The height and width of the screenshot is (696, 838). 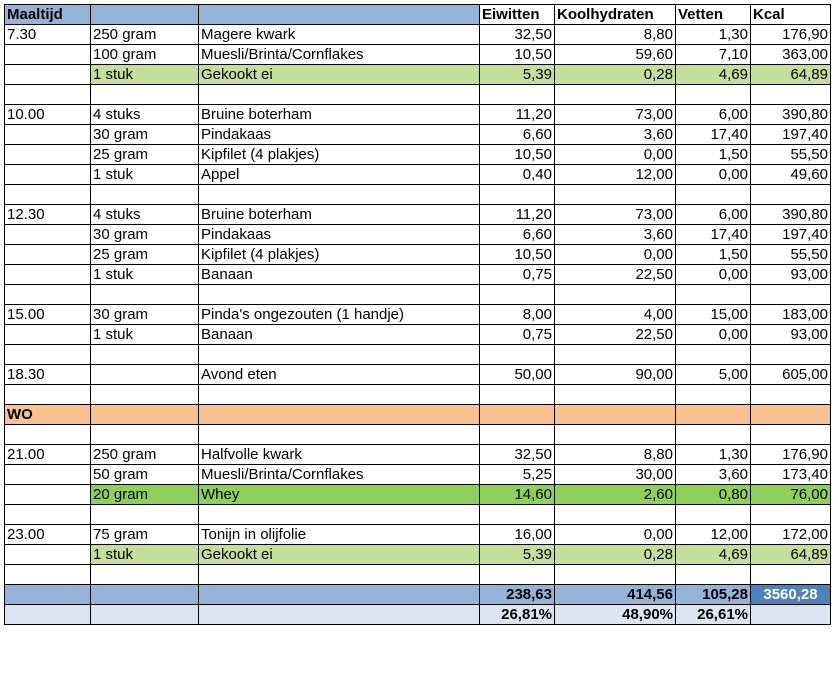 I want to click on cell-product: Bruine boterham, so click(x=339, y=114).